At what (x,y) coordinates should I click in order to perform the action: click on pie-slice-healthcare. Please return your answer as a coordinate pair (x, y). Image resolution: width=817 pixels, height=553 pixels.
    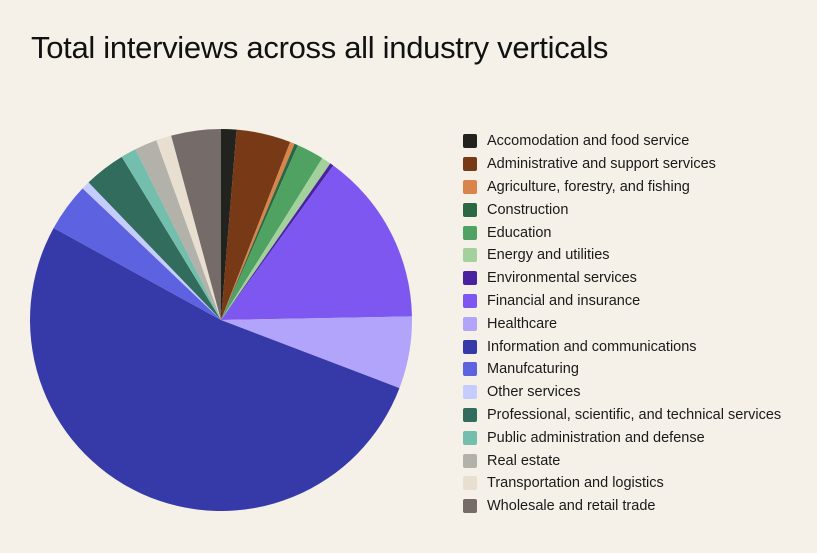
    Looking at the image, I should click on (316, 352).